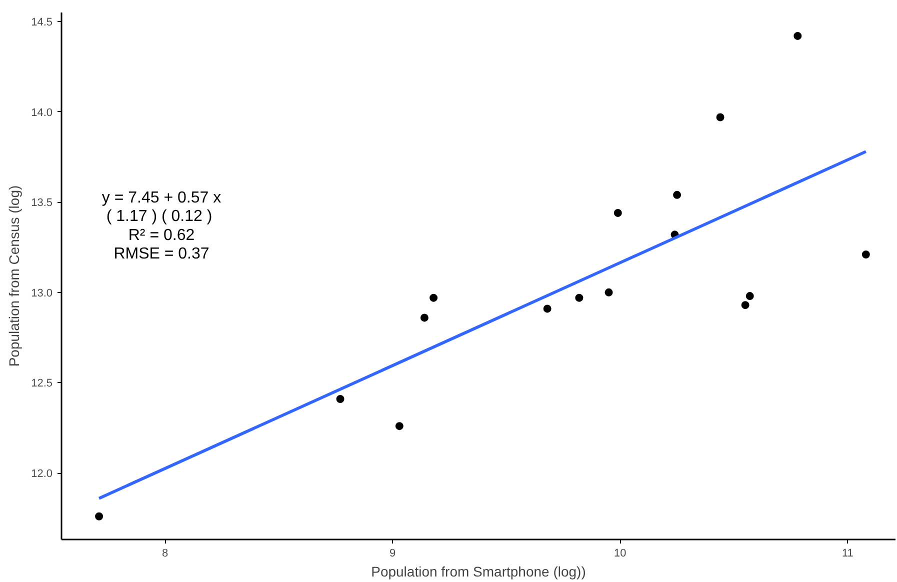  Describe the element at coordinates (848, 554) in the screenshot. I see `x-tick-label: 11` at that location.